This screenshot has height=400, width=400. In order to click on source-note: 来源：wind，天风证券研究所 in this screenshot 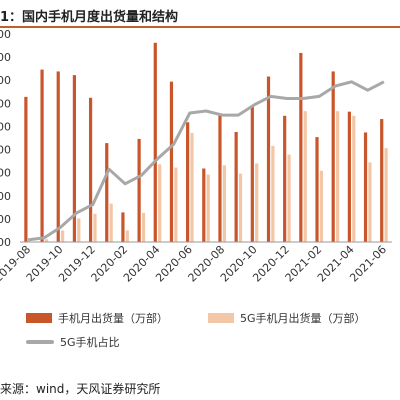, I will do `click(80, 389)`.